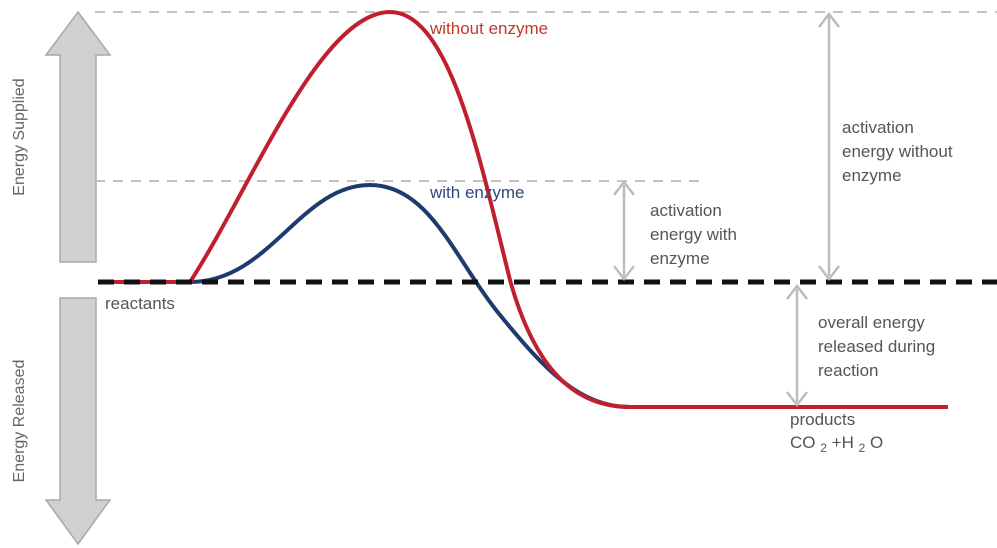  I want to click on products-formula: CO 2 +H 2 O, so click(836, 444).